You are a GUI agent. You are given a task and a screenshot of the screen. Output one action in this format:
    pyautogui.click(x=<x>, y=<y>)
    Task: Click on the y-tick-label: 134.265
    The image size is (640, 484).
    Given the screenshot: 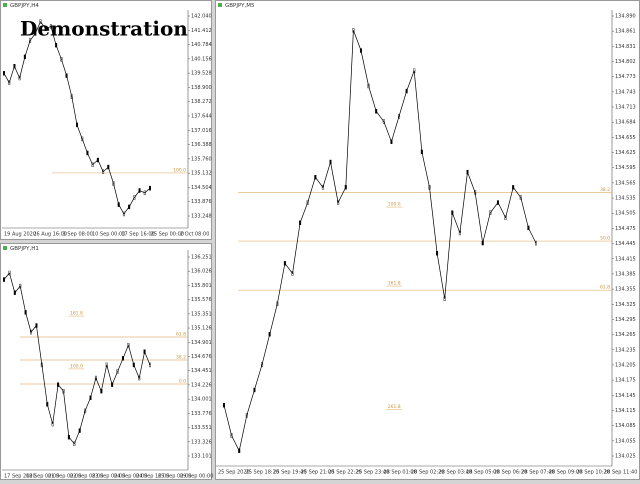 What is the action you would take?
    pyautogui.click(x=625, y=335)
    